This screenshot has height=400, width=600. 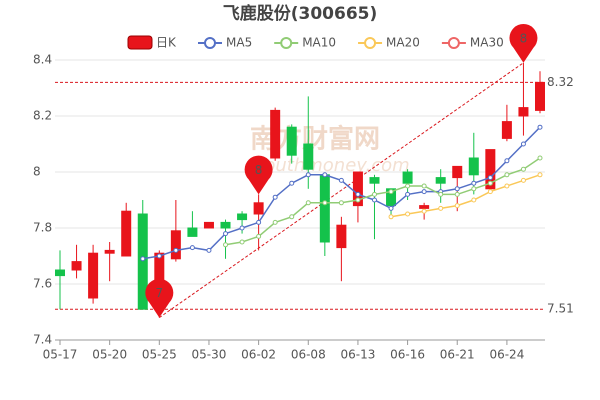 I want to click on chart-title: 飞鹿股份(300665), so click(x=300, y=13).